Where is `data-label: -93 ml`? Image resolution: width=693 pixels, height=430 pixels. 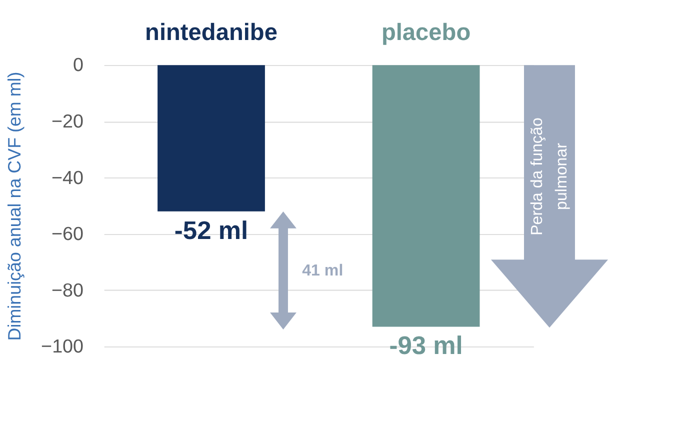
data-label: -93 ml is located at coordinates (426, 346).